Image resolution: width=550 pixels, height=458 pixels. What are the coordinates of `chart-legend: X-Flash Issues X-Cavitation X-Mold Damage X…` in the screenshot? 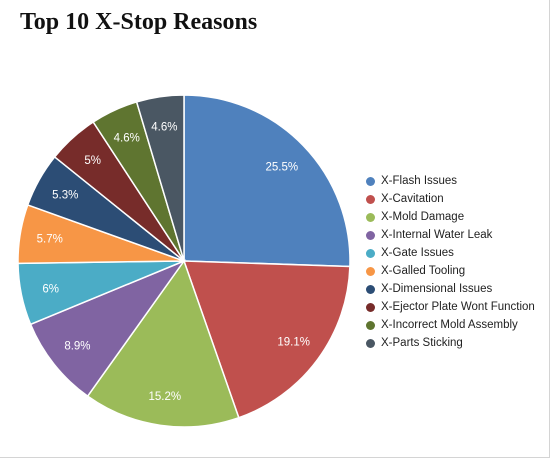 It's located at (450, 262).